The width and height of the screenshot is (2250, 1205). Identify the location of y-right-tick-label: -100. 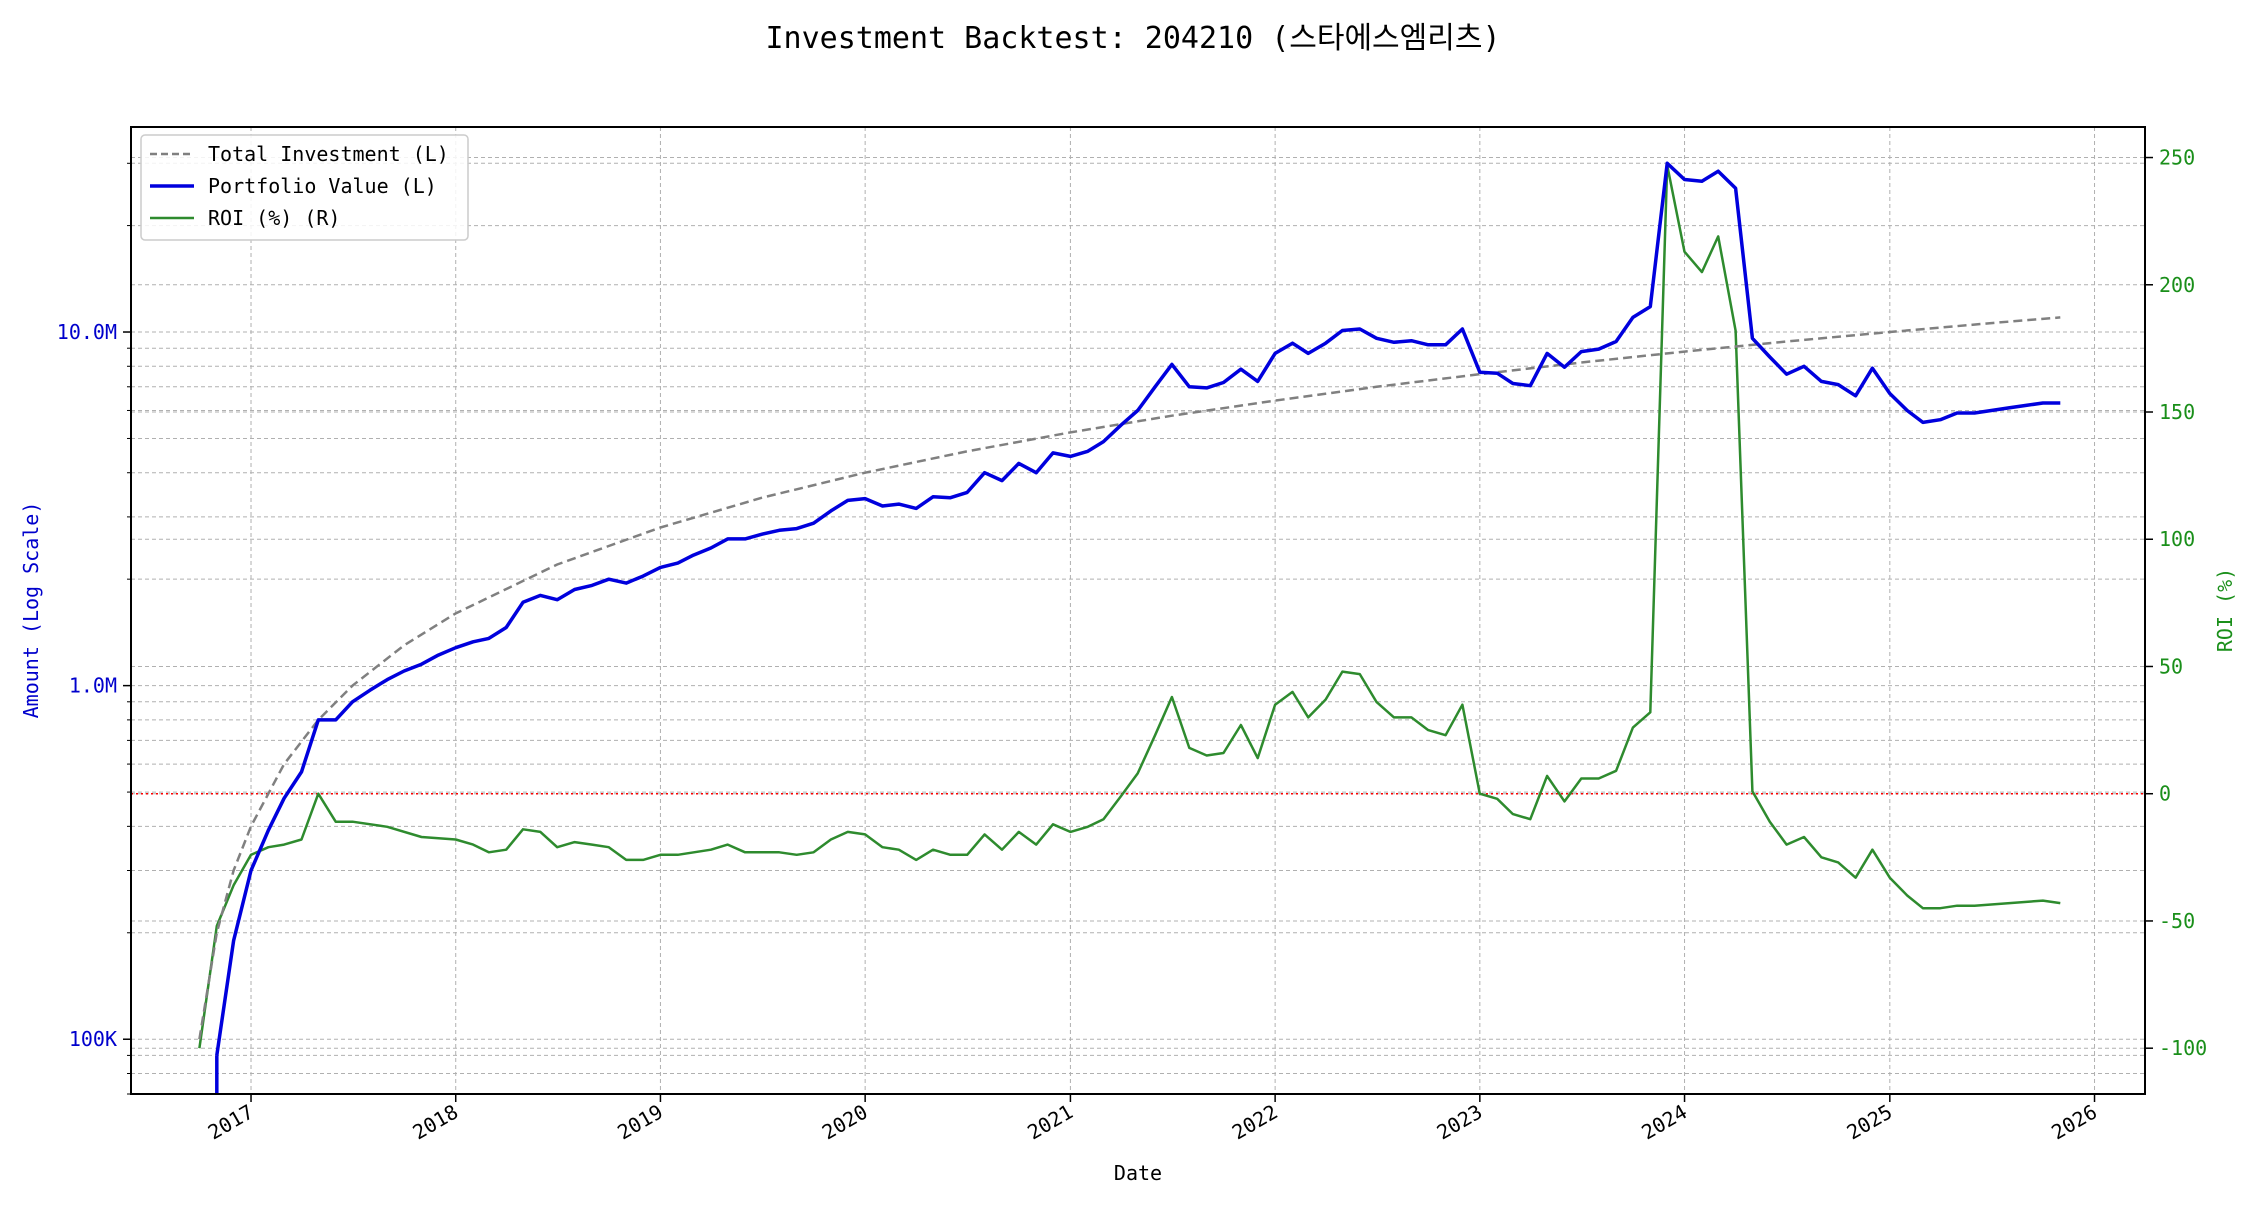
(2183, 1048).